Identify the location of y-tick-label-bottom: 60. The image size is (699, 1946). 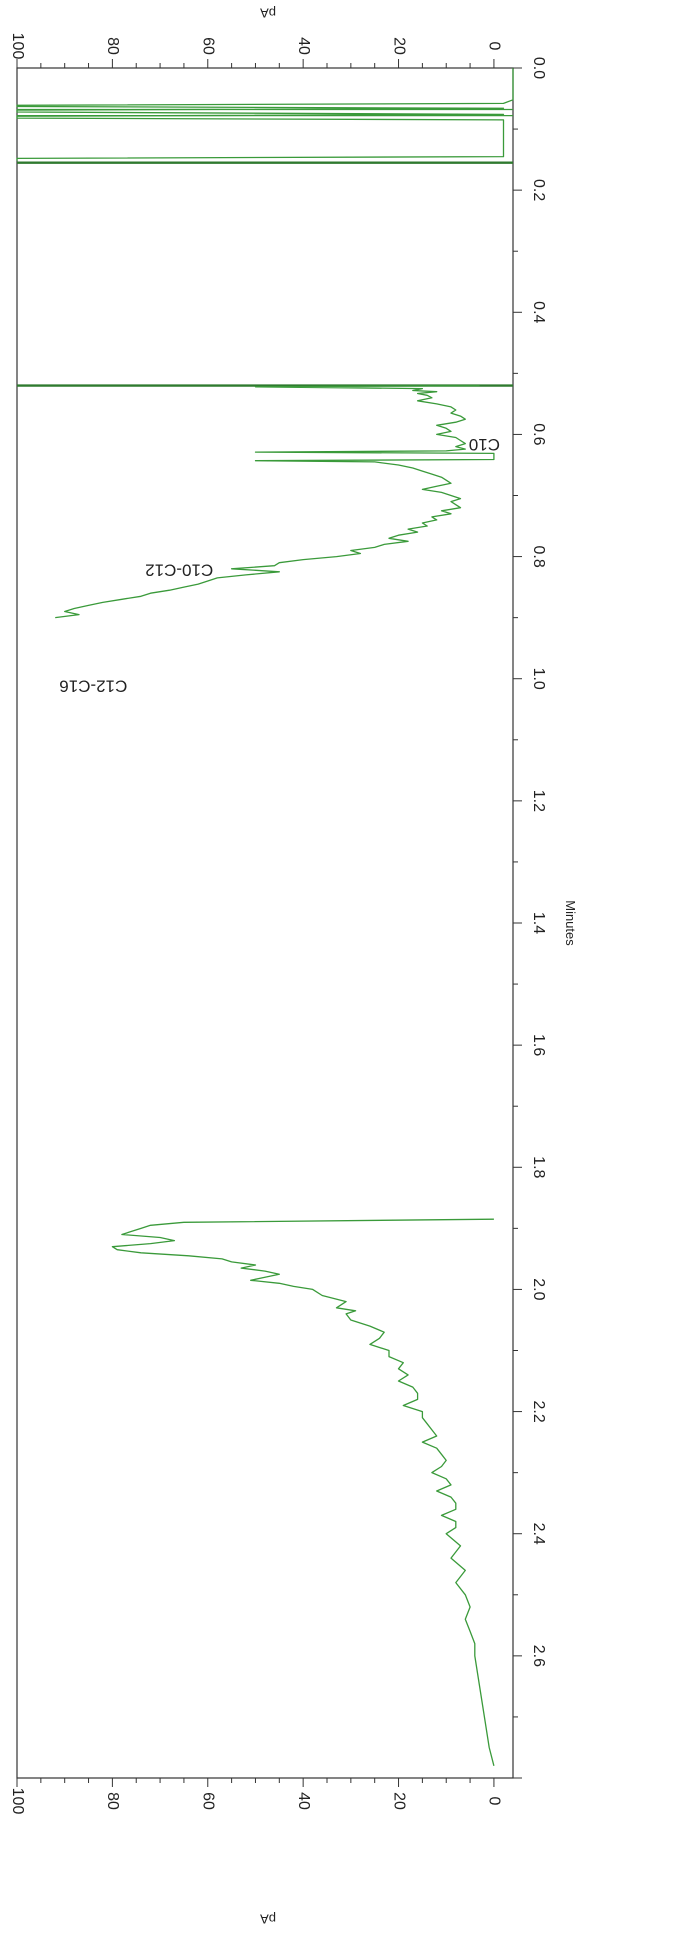
(208, 1801).